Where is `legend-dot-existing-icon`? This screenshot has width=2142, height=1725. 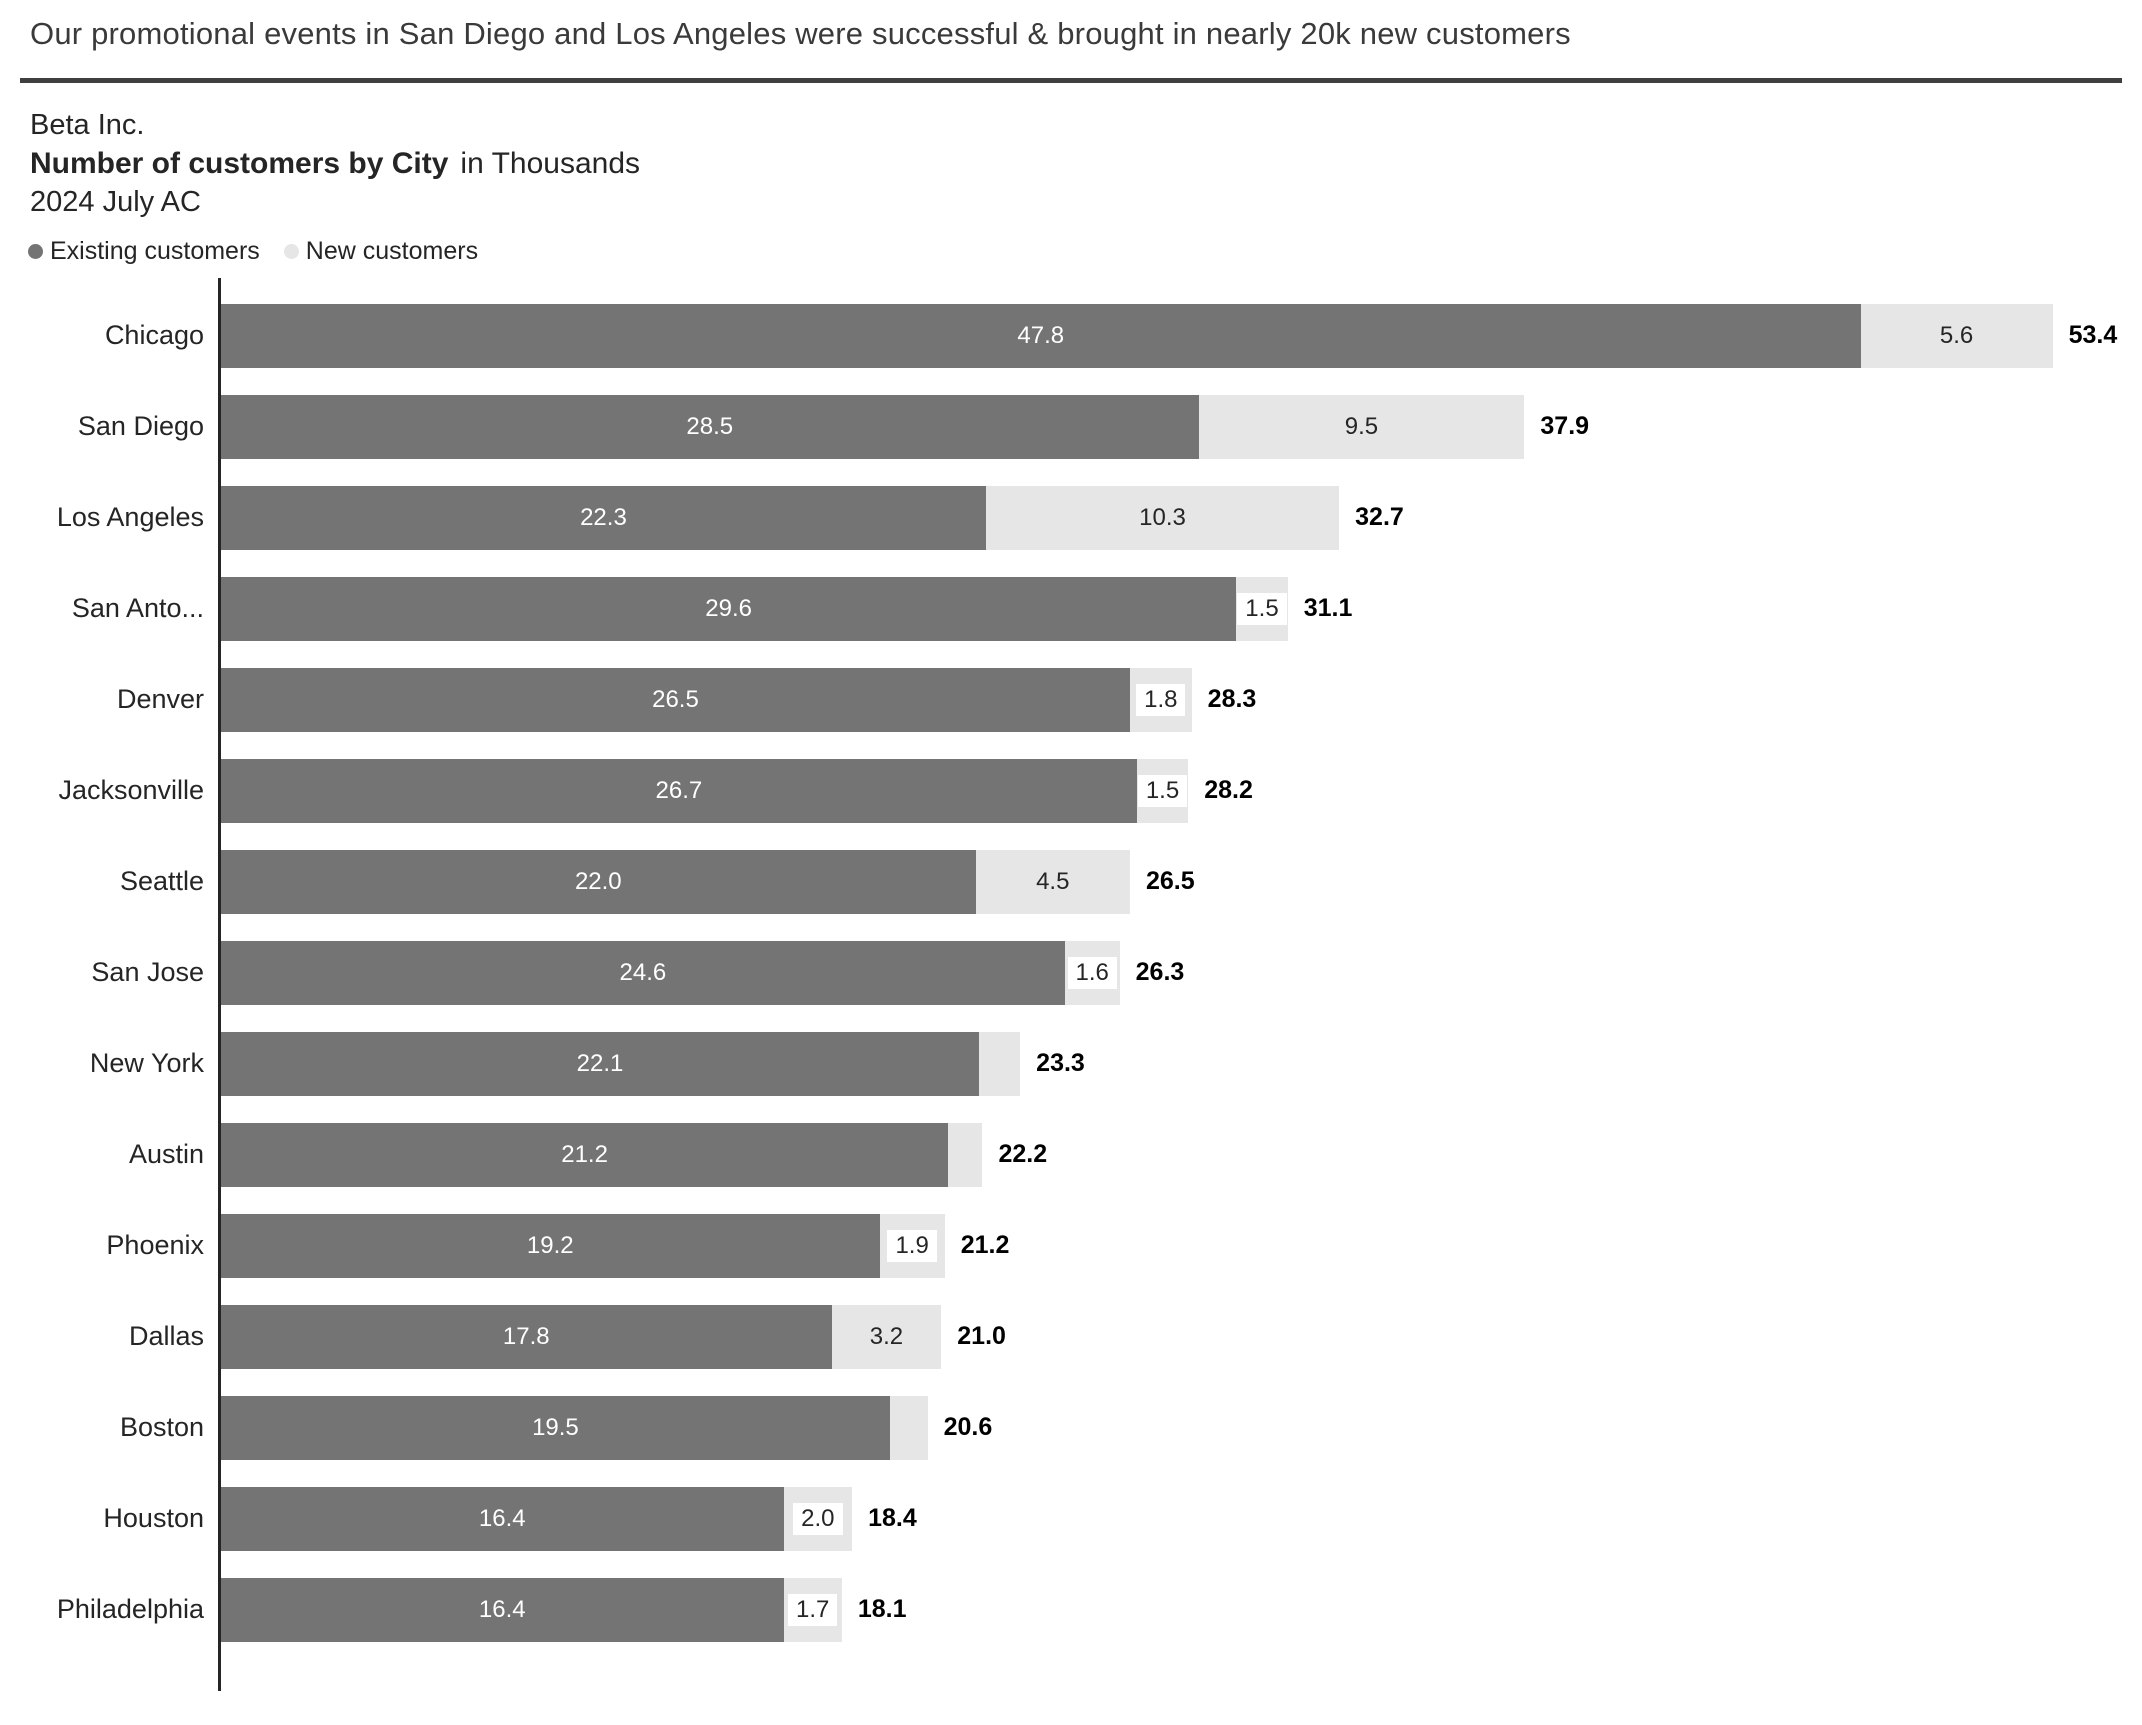
legend-dot-existing-icon is located at coordinates (35, 251).